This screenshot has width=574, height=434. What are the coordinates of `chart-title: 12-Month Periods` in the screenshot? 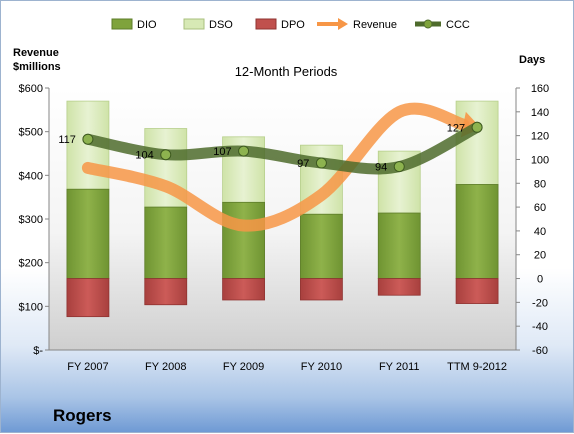 It's located at (286, 71).